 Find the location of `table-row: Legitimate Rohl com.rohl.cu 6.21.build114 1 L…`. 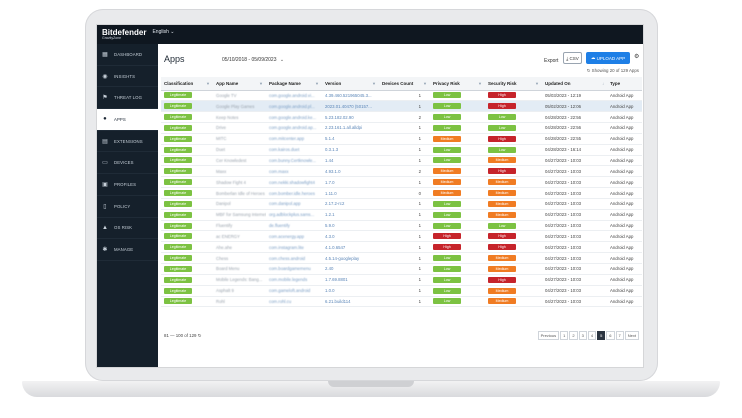

table-row: Legitimate Rohl com.rohl.cu 6.21.build114 1 L… is located at coordinates (401, 302).